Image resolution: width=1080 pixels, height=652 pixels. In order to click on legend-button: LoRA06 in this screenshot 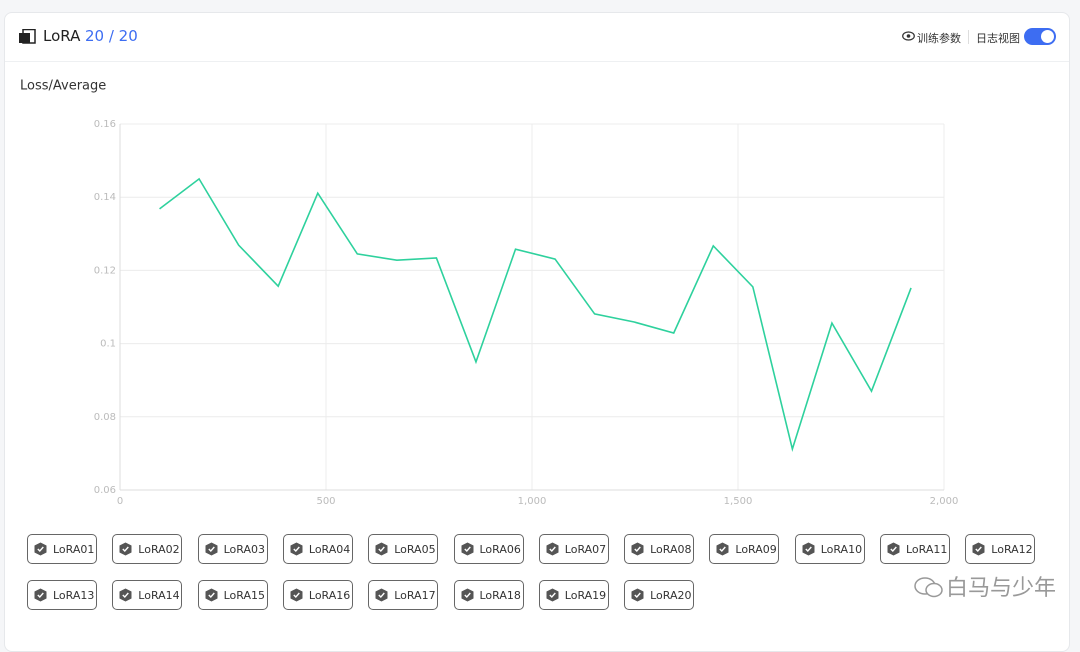, I will do `click(488, 549)`.